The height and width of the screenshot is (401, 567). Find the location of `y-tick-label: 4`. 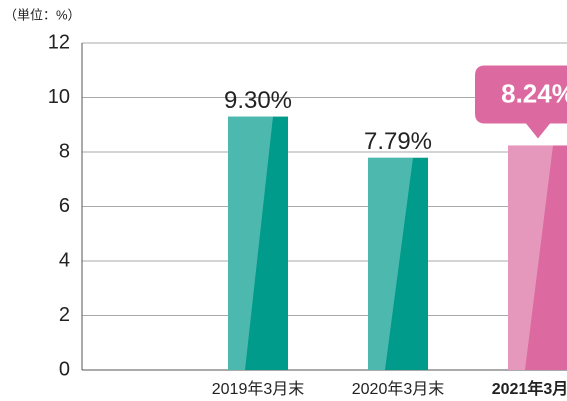

y-tick-label: 4 is located at coordinates (64, 260).